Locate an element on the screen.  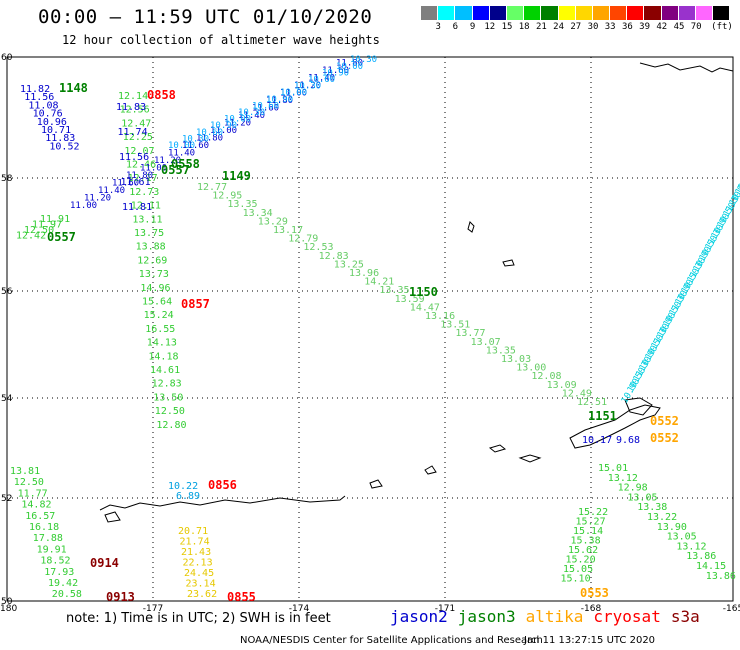
scale-label: 15 is located at coordinates (507, 27).